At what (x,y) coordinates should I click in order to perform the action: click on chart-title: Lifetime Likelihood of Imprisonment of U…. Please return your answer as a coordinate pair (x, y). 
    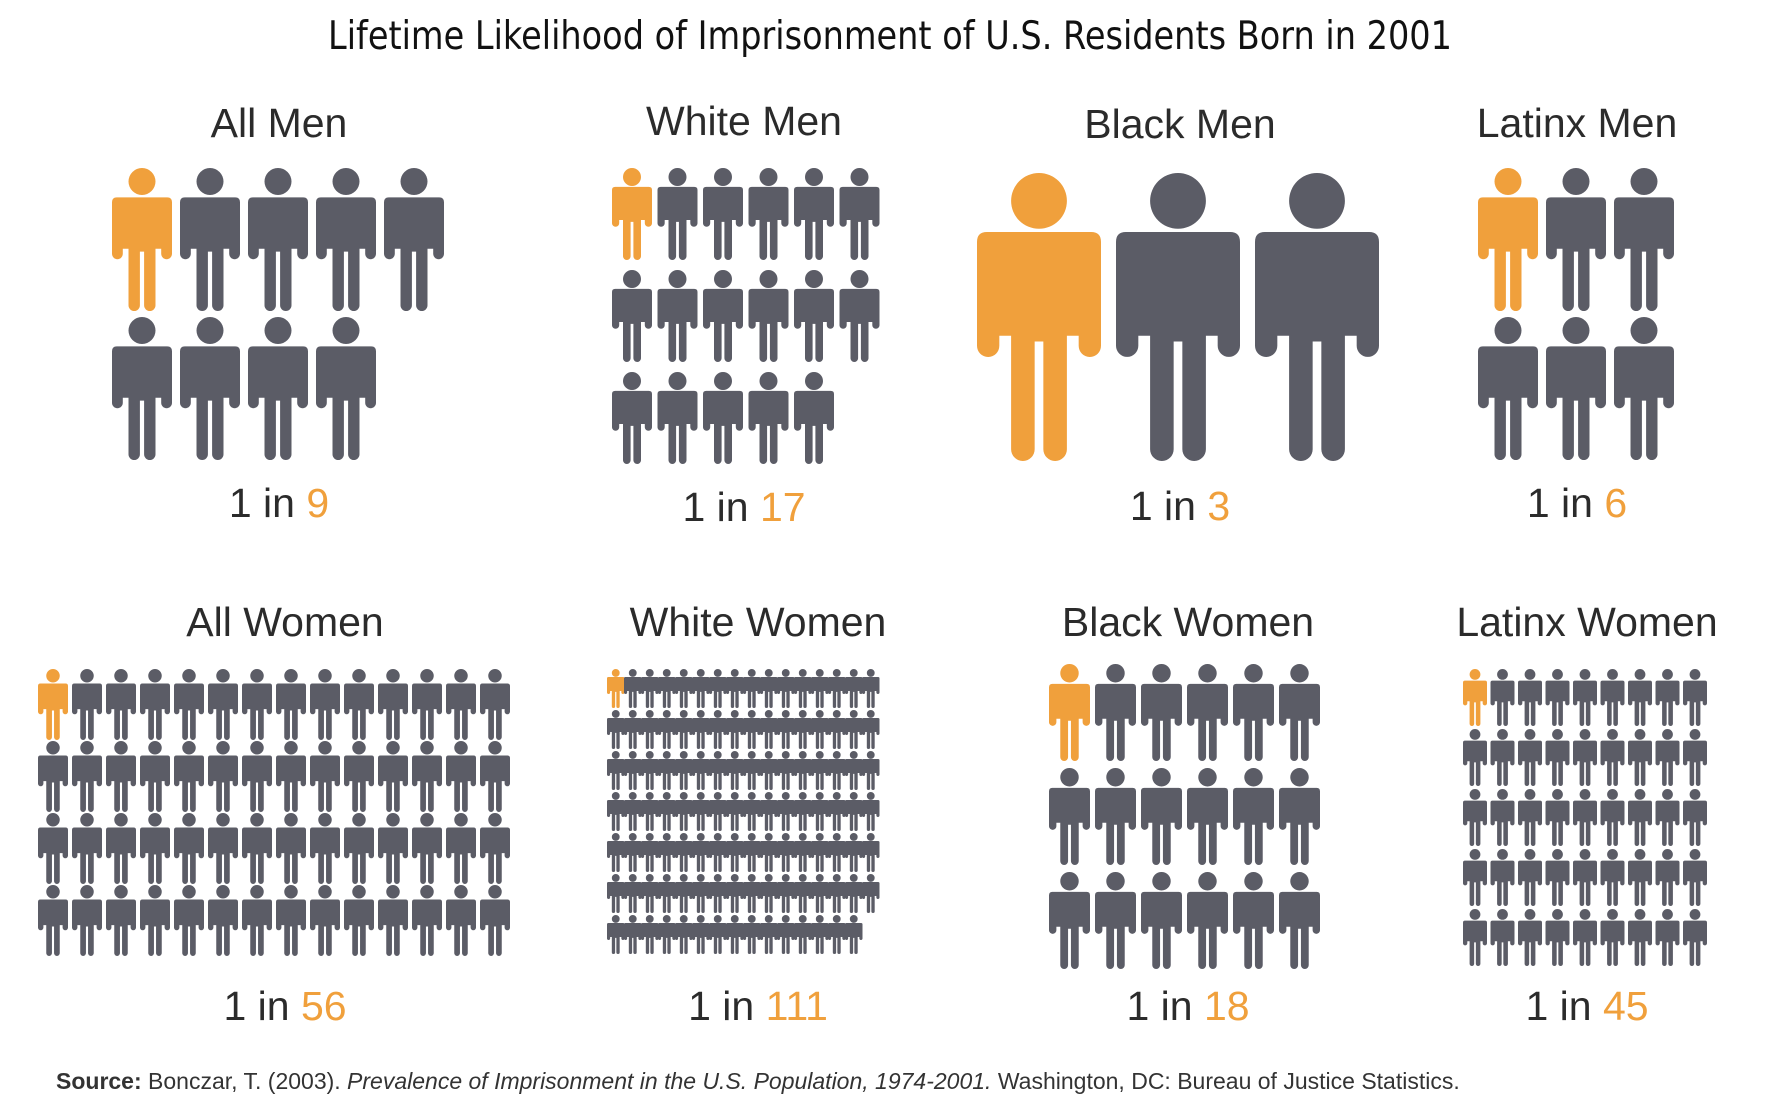
    Looking at the image, I should click on (890, 36).